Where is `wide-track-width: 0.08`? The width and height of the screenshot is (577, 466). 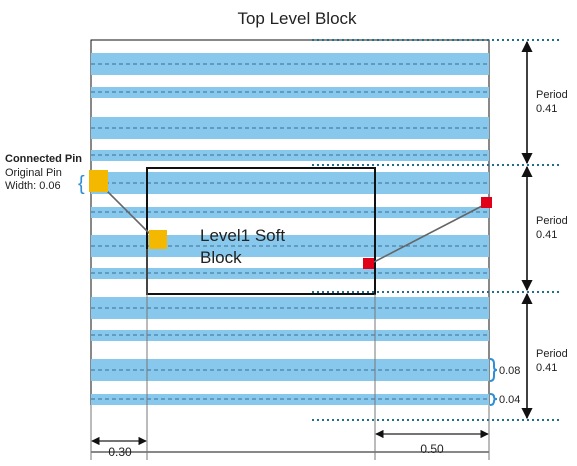 wide-track-width: 0.08 is located at coordinates (509, 371).